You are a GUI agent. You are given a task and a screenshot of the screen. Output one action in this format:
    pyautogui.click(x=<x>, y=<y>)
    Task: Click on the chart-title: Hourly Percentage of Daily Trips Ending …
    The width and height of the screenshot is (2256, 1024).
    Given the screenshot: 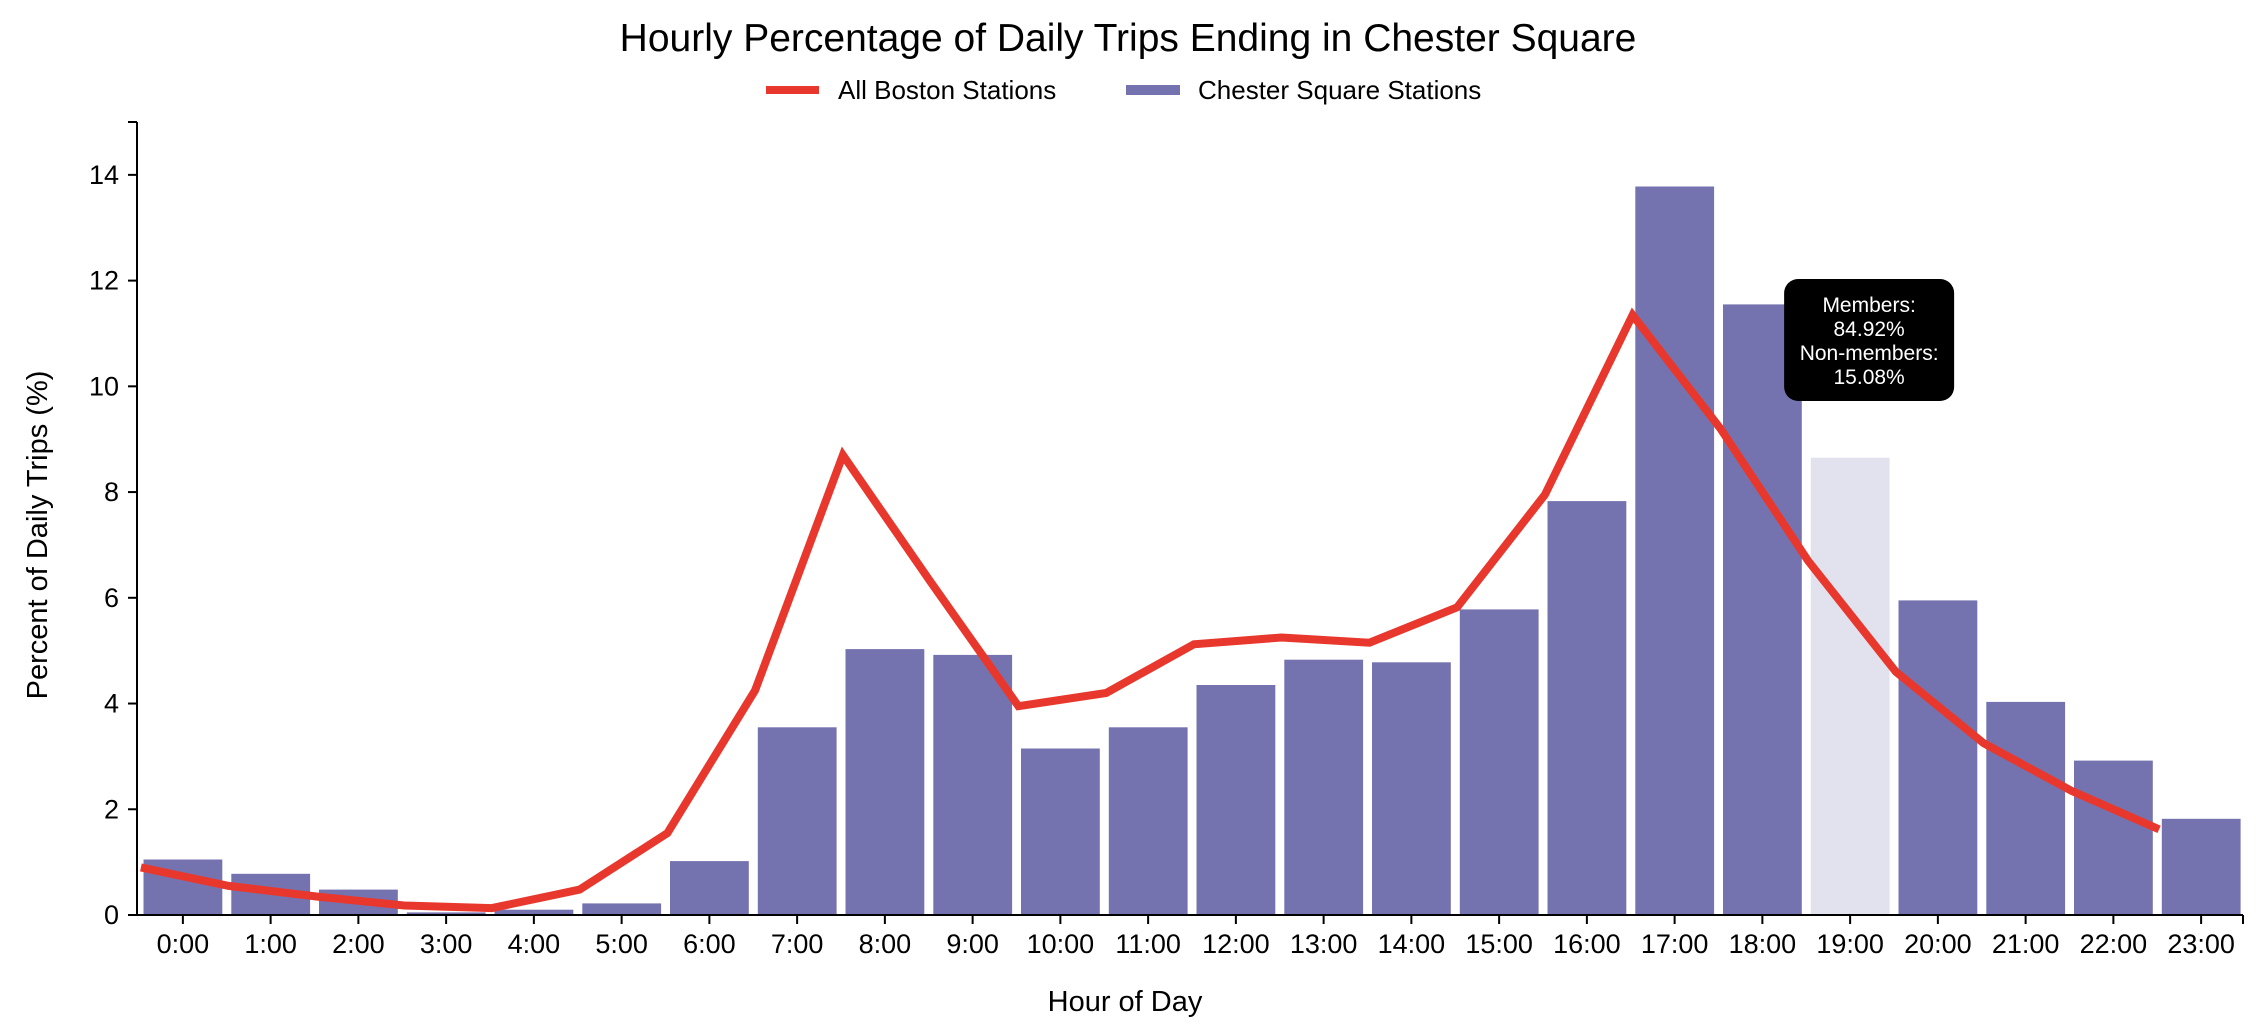 What is the action you would take?
    pyautogui.click(x=1128, y=38)
    